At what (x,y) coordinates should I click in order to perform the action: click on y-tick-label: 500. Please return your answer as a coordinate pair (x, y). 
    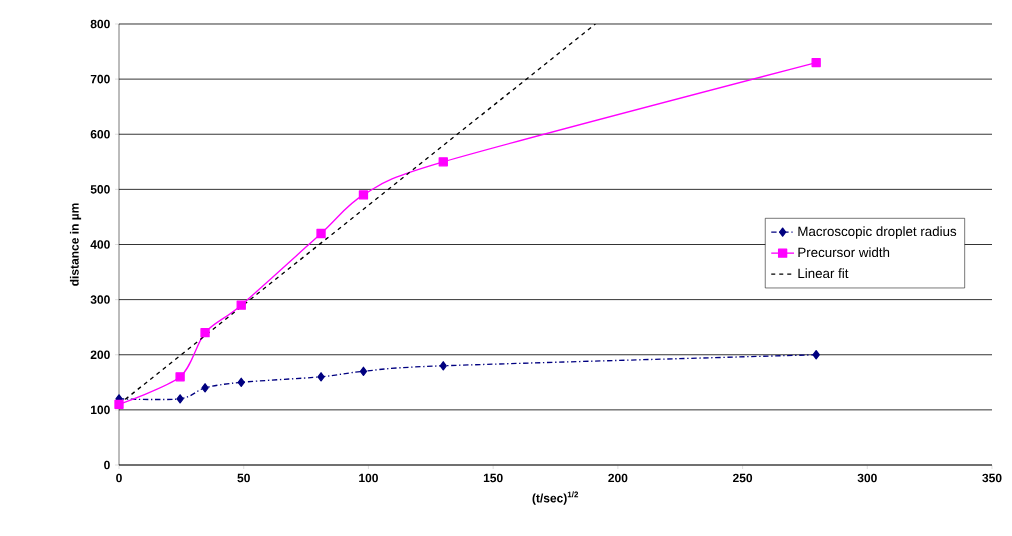
    Looking at the image, I should click on (100, 189).